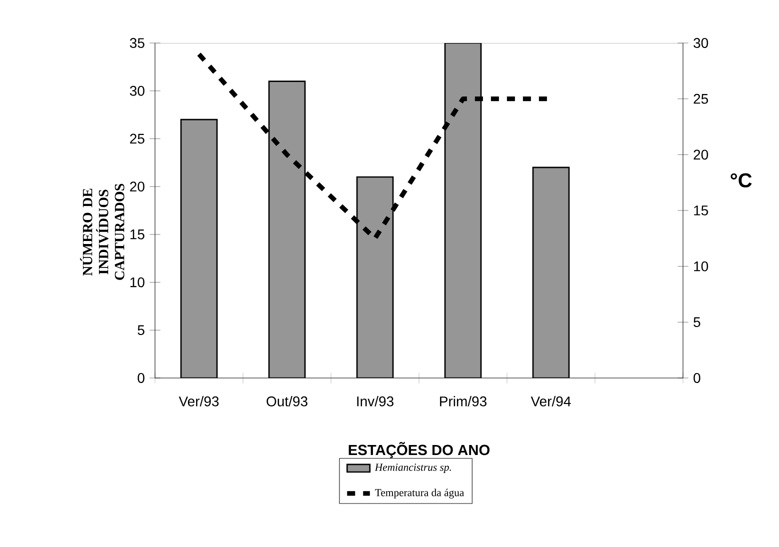 The height and width of the screenshot is (547, 779). I want to click on x-axis-title: ESTAÇÕES DO ANO, so click(419, 450).